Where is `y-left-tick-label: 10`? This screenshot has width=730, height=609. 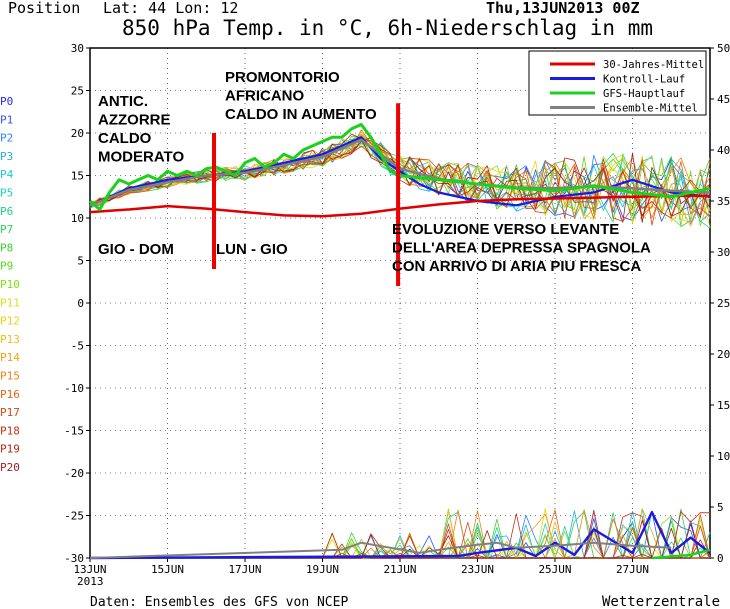
y-left-tick-label: 10 is located at coordinates (77, 218).